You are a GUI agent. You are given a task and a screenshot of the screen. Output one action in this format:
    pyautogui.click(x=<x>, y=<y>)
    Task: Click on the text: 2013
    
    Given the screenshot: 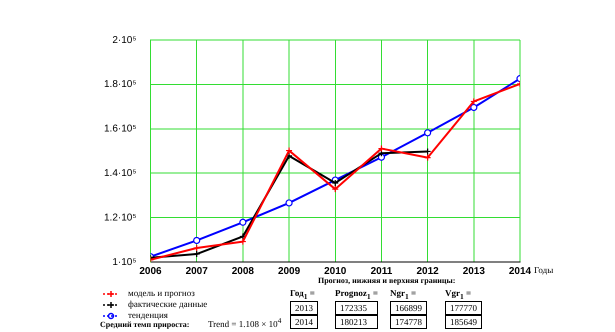 What is the action you would take?
    pyautogui.click(x=304, y=308)
    